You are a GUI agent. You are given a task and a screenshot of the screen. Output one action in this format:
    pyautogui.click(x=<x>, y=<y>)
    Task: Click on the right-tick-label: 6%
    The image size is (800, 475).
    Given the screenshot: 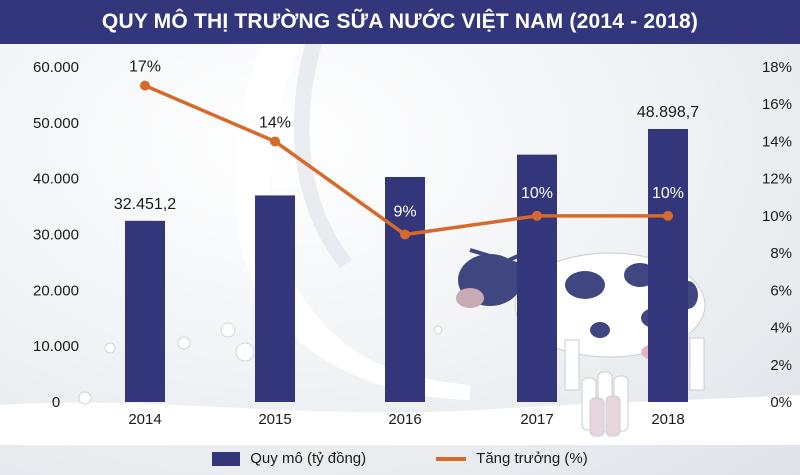 What is the action you would take?
    pyautogui.click(x=781, y=290)
    